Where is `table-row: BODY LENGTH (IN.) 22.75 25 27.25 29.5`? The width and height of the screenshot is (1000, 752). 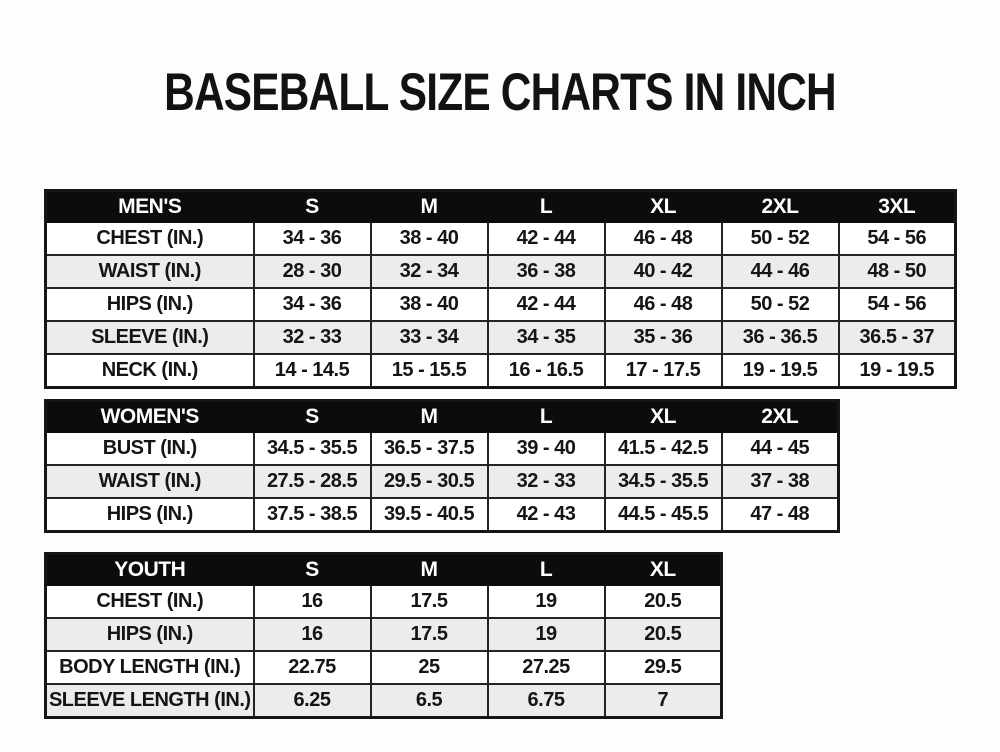 table-row: BODY LENGTH (IN.) 22.75 25 27.25 29.5 is located at coordinates (383, 667).